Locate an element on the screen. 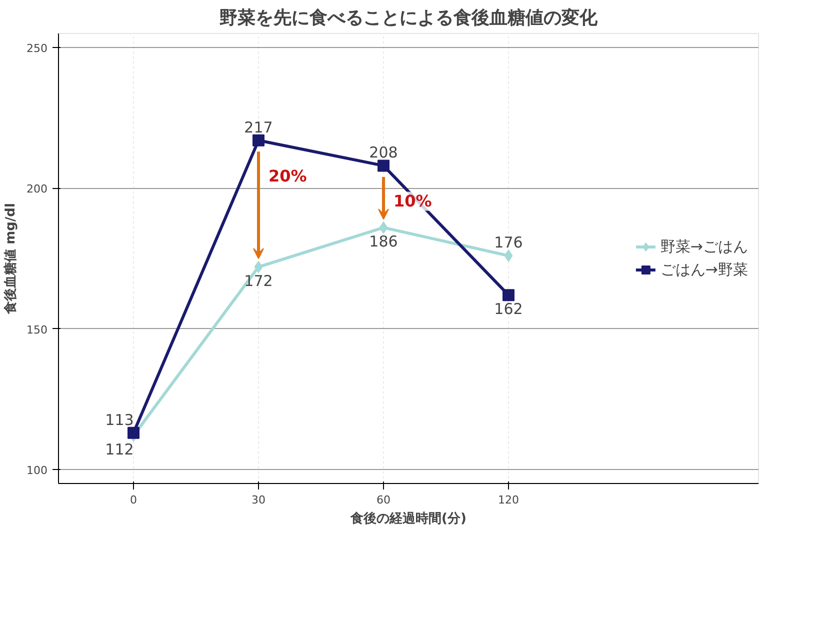 The image size is (832, 634). legend-label: 野菜→ごはん is located at coordinates (704, 246).